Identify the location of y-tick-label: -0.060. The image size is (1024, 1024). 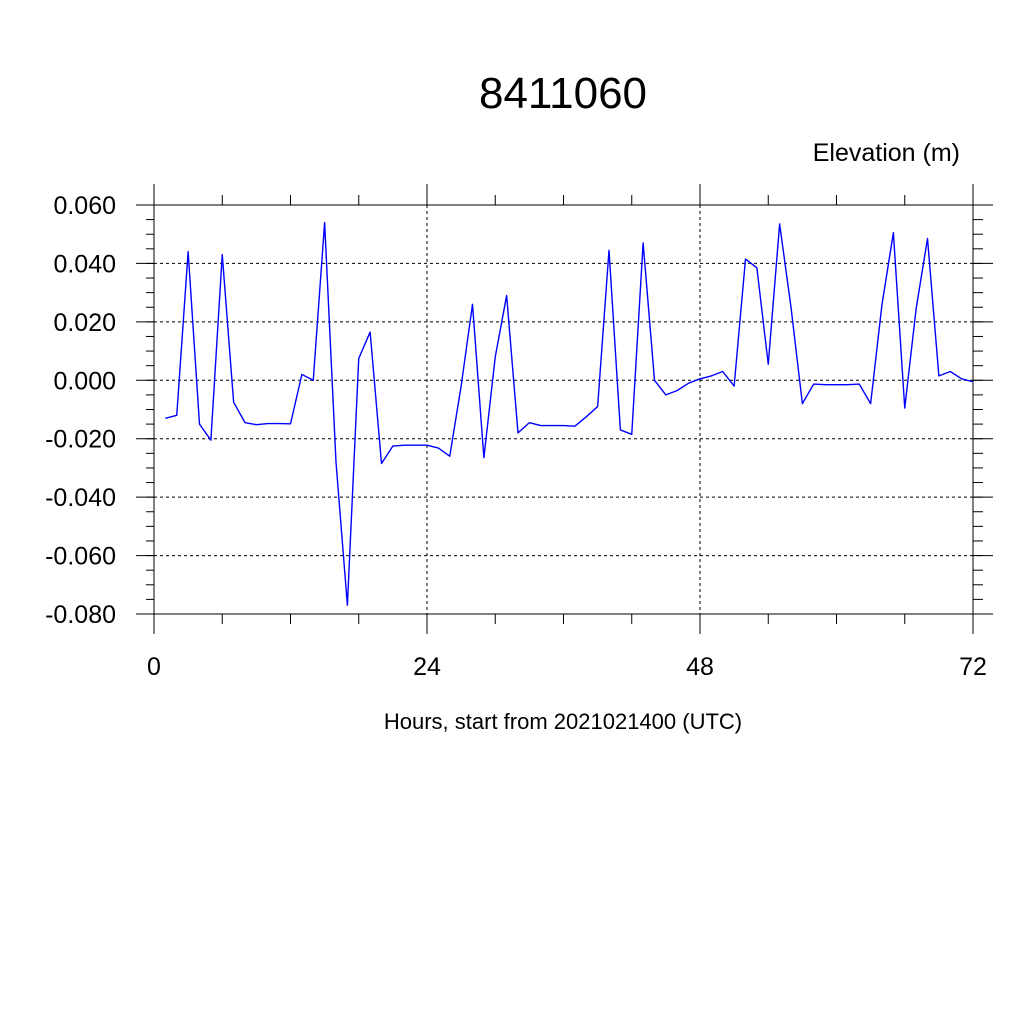
(80, 557).